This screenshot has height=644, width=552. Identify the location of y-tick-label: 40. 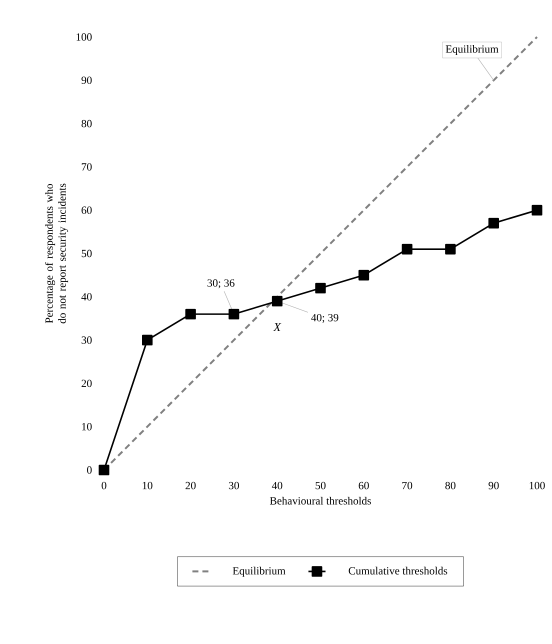
(86, 297).